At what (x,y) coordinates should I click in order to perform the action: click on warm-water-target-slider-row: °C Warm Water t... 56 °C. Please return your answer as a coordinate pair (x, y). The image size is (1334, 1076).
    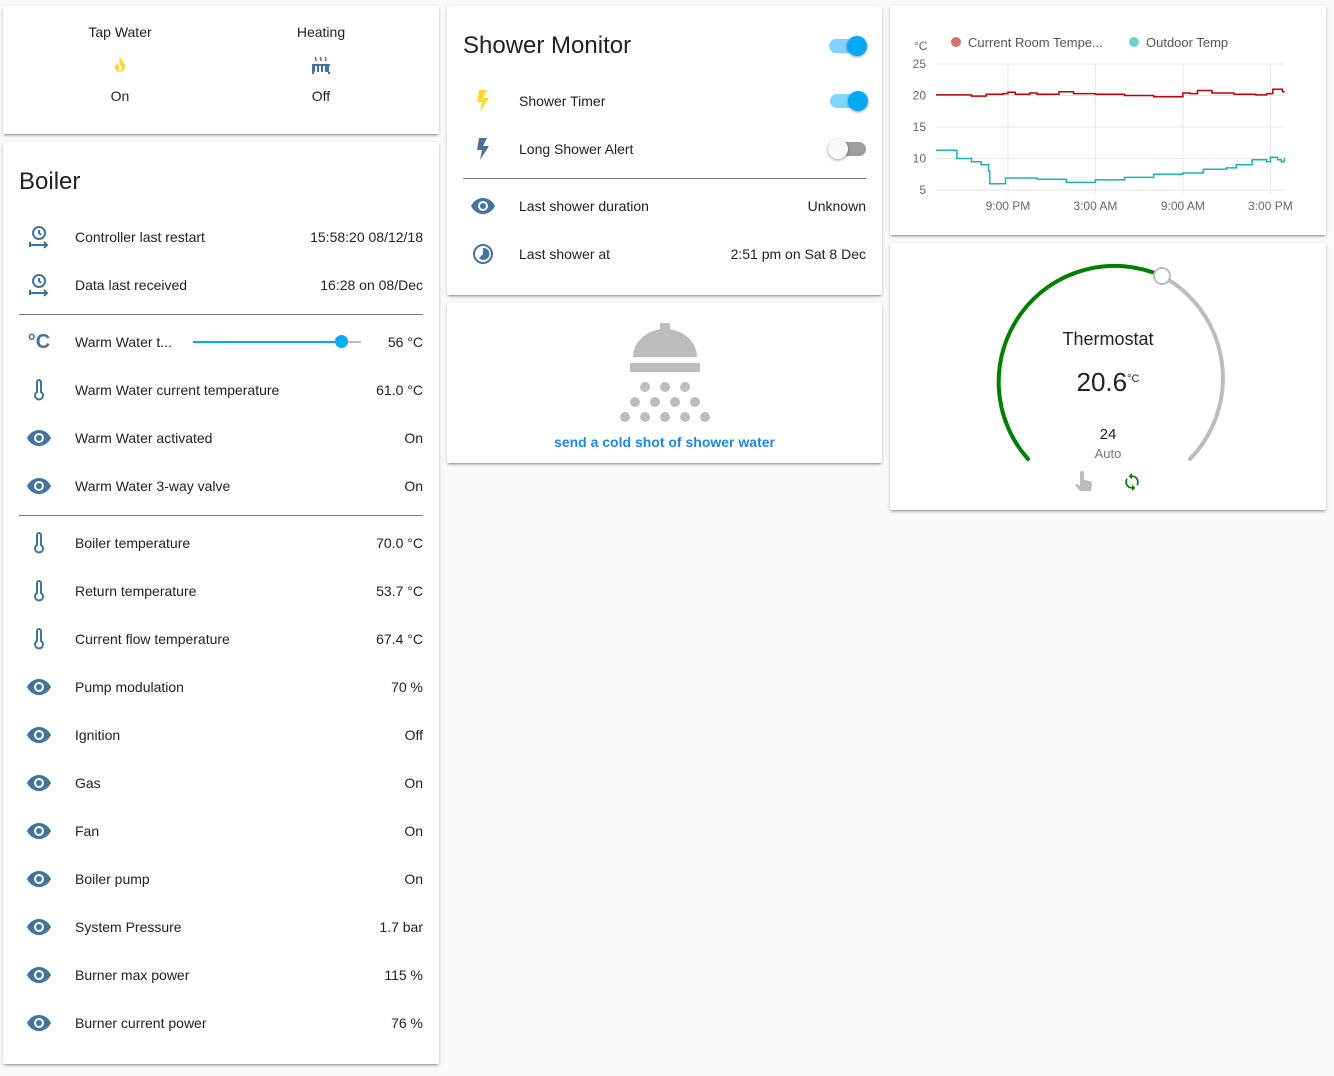
    Looking at the image, I should click on (221, 342).